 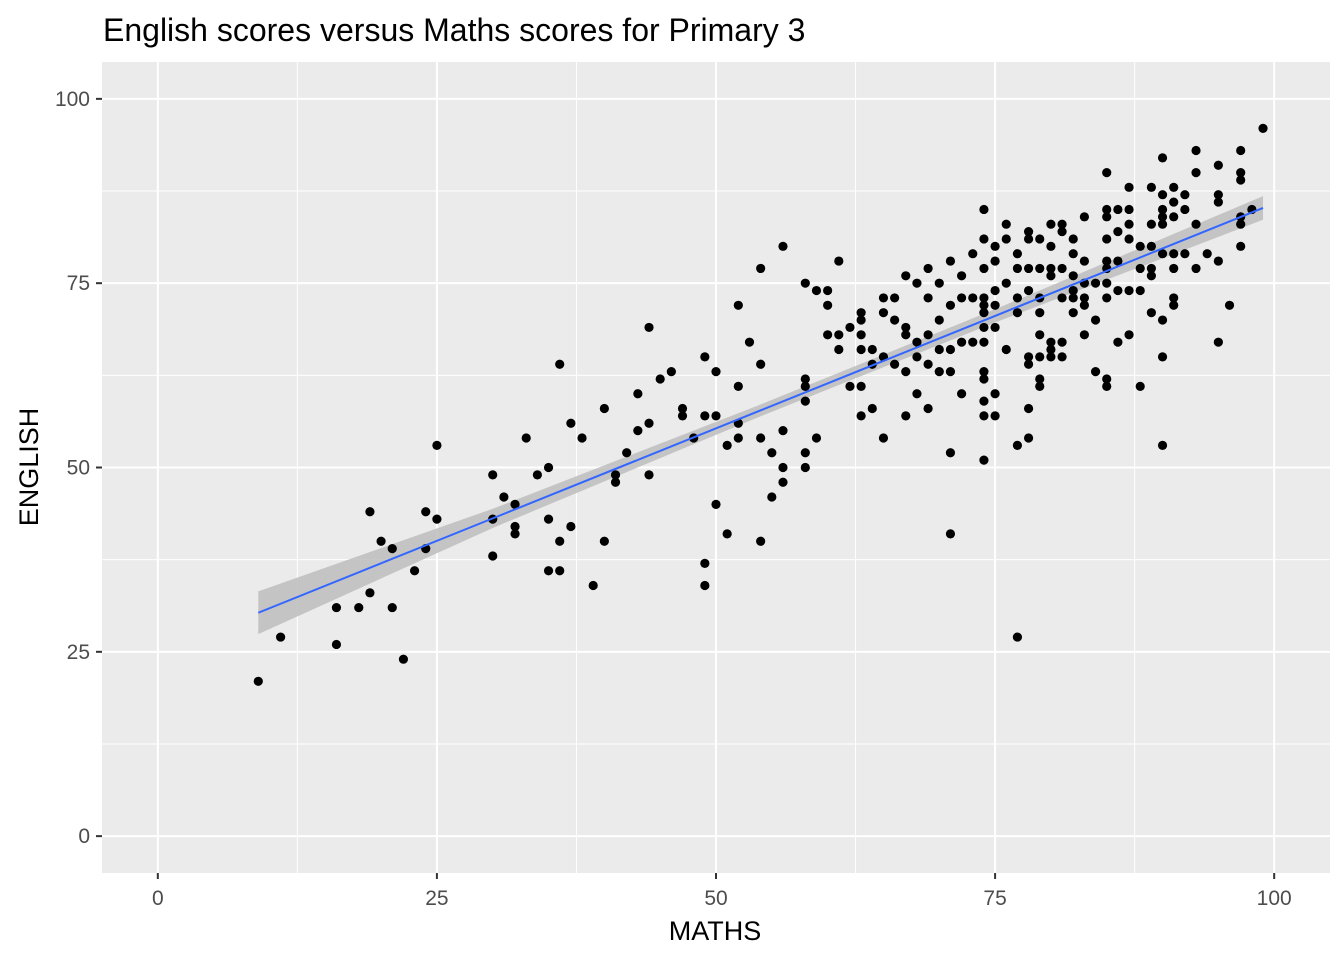 I want to click on x-tick-label: 25, so click(x=436, y=898).